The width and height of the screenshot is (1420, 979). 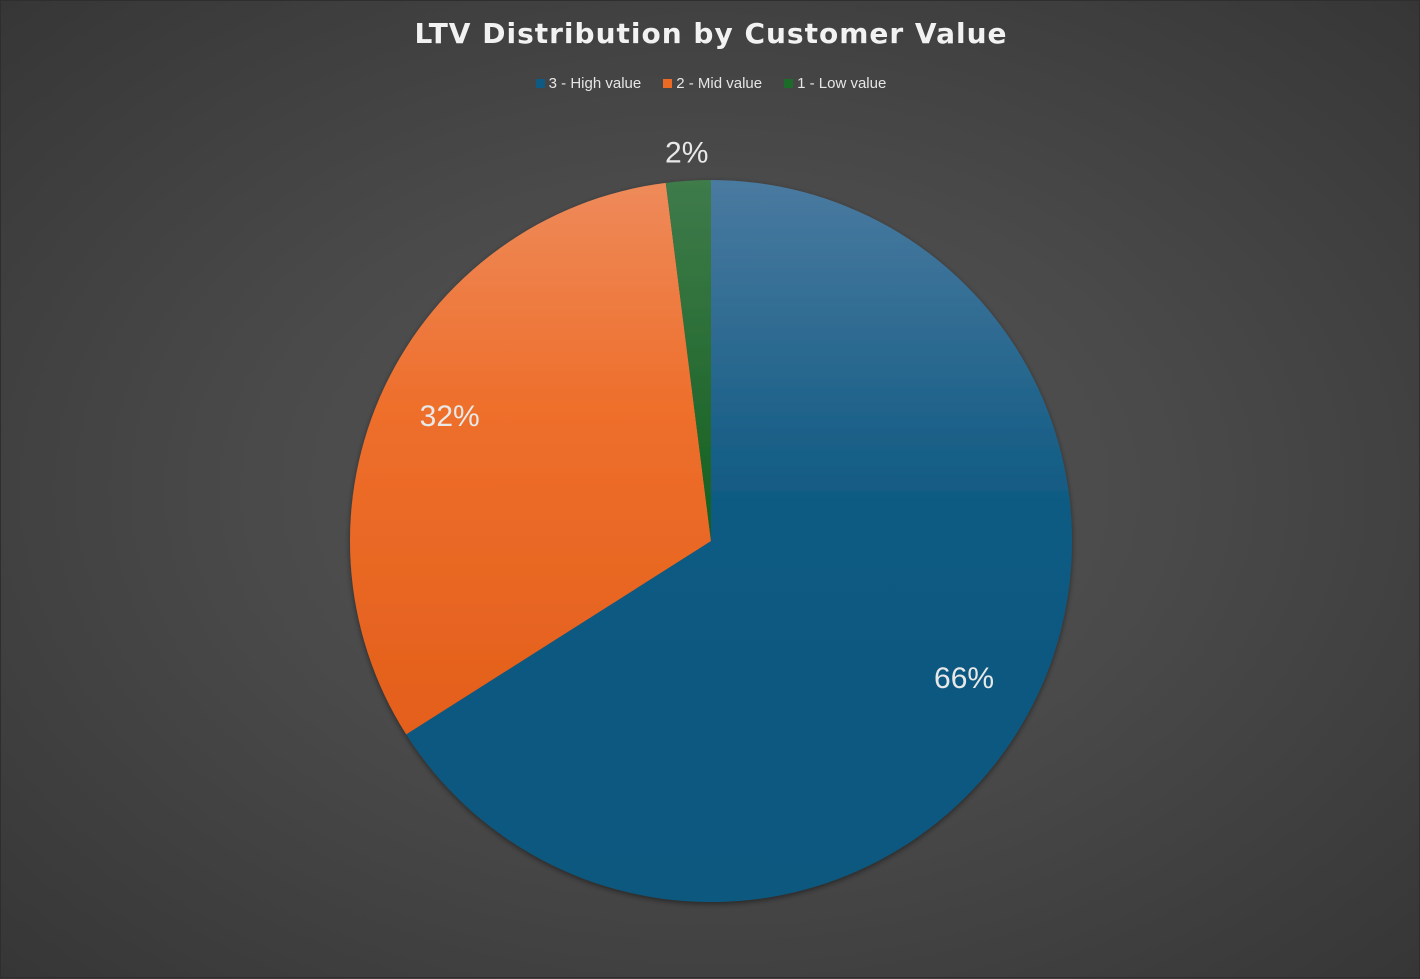 What do you see at coordinates (540, 83) in the screenshot?
I see `legend-swatch-high-value` at bounding box center [540, 83].